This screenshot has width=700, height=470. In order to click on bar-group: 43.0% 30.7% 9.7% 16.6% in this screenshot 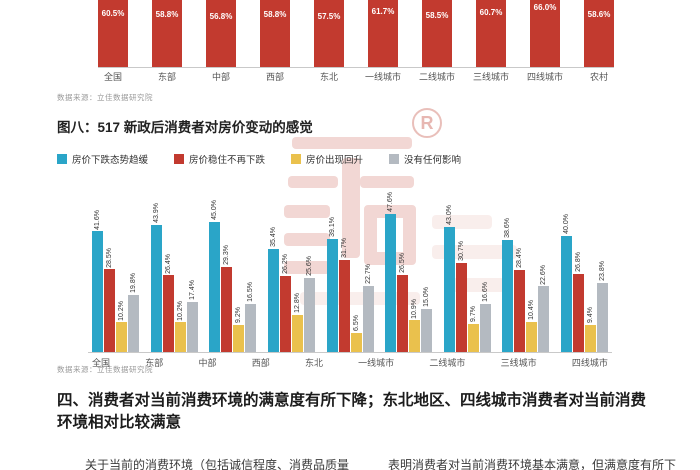, I will do `click(467, 278)`.